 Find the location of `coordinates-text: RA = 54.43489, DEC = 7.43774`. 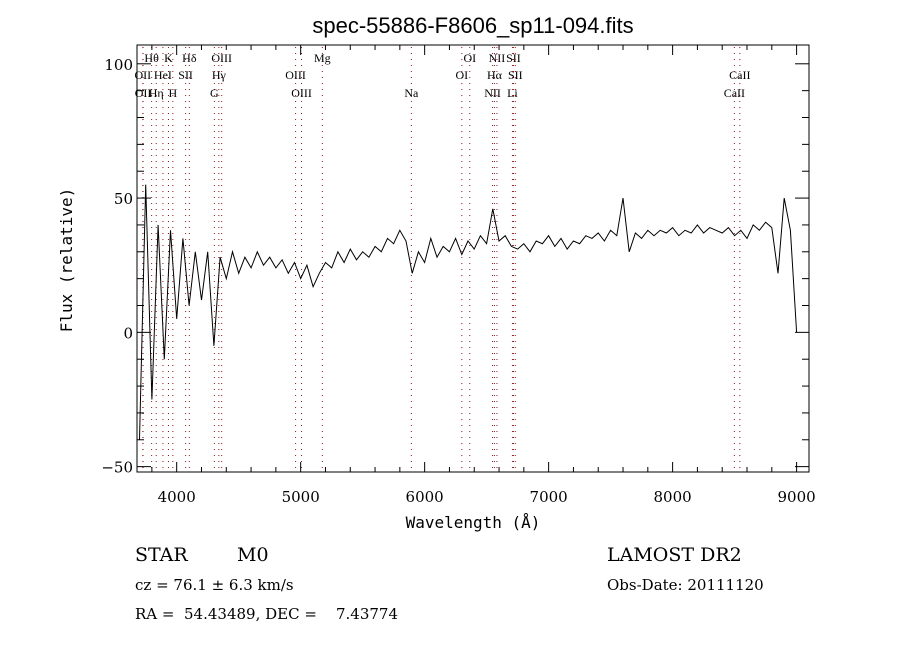

coordinates-text: RA = 54.43489, DEC = 7.43774 is located at coordinates (266, 614).